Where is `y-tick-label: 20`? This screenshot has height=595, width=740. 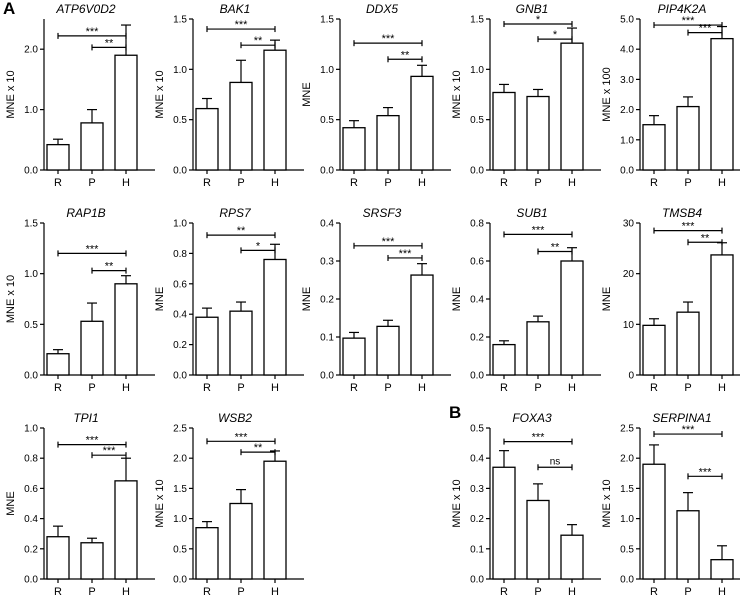
y-tick-label: 20 is located at coordinates (629, 274).